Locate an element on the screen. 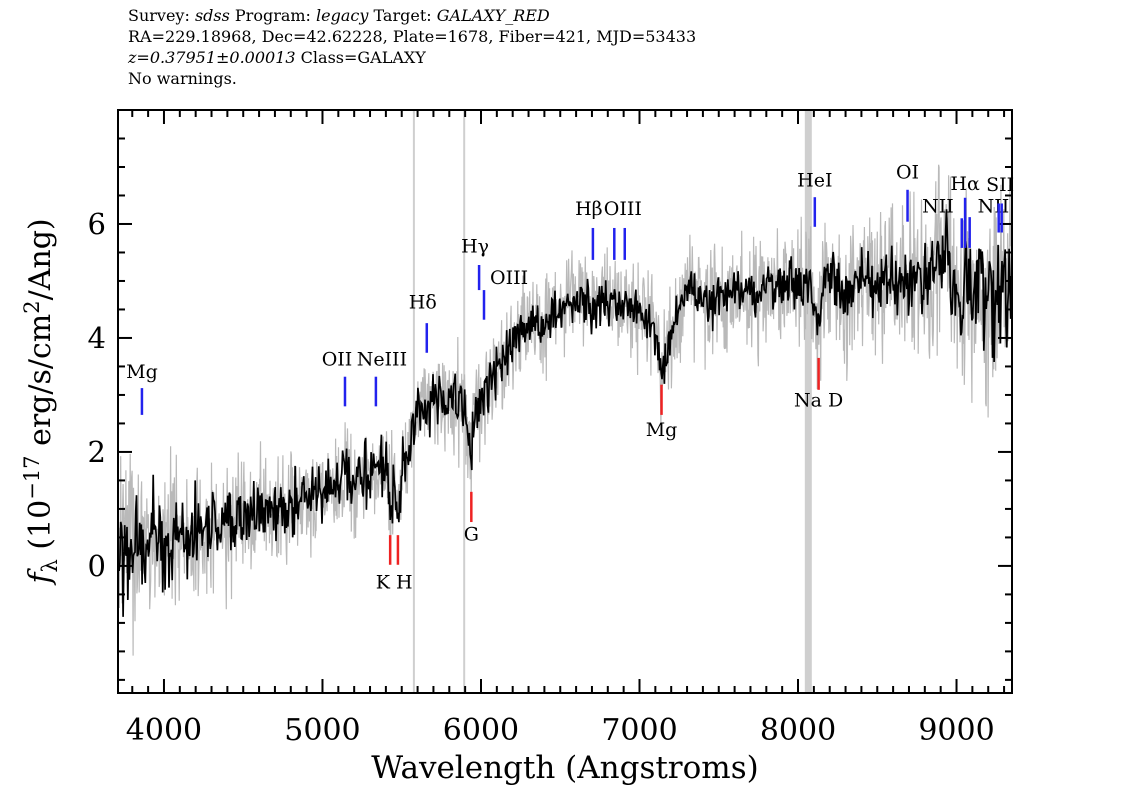 Image resolution: width=1134 pixels, height=810 pixels. program-text: Program: is located at coordinates (273, 15).